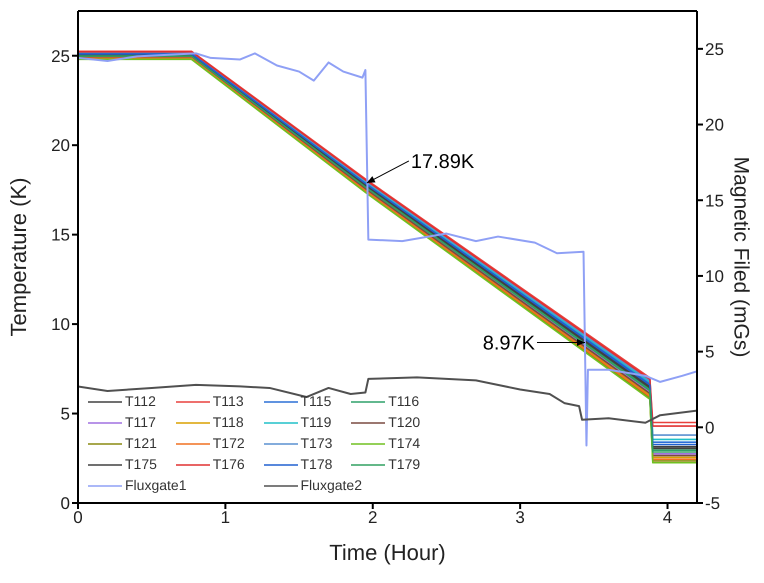  Describe the element at coordinates (225, 518) in the screenshot. I see `x-tick-label: 1` at that location.